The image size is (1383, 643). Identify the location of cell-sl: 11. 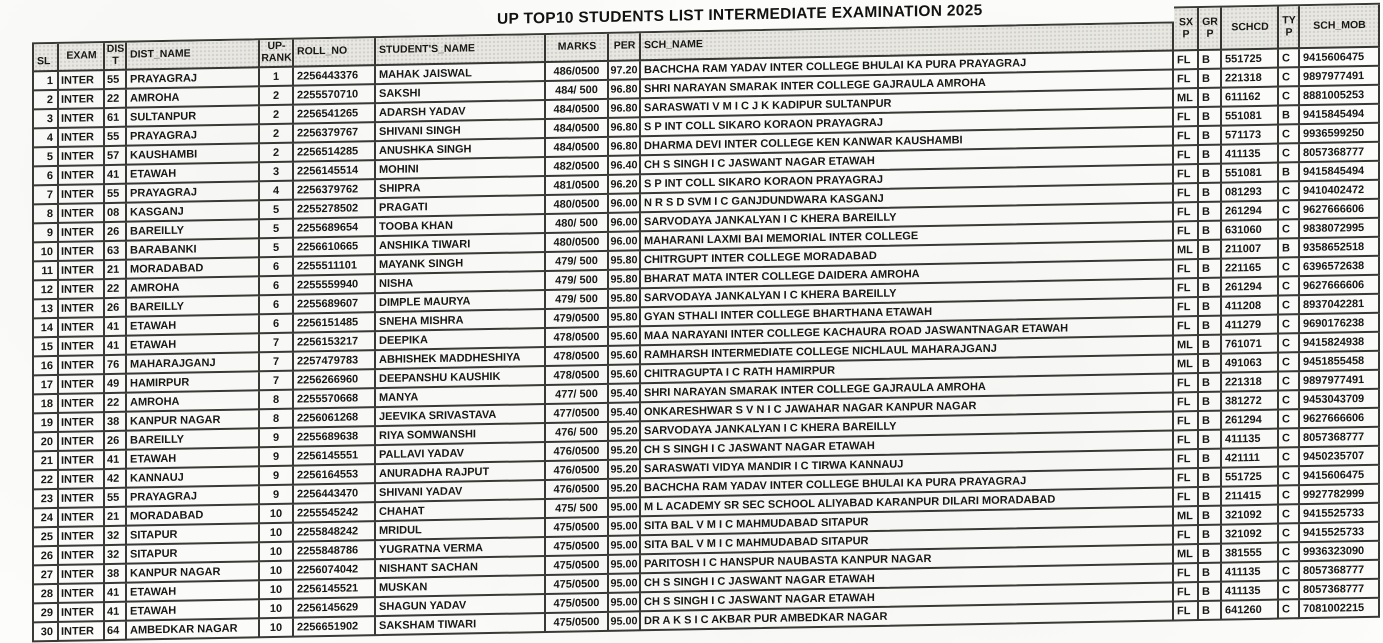
(46, 271).